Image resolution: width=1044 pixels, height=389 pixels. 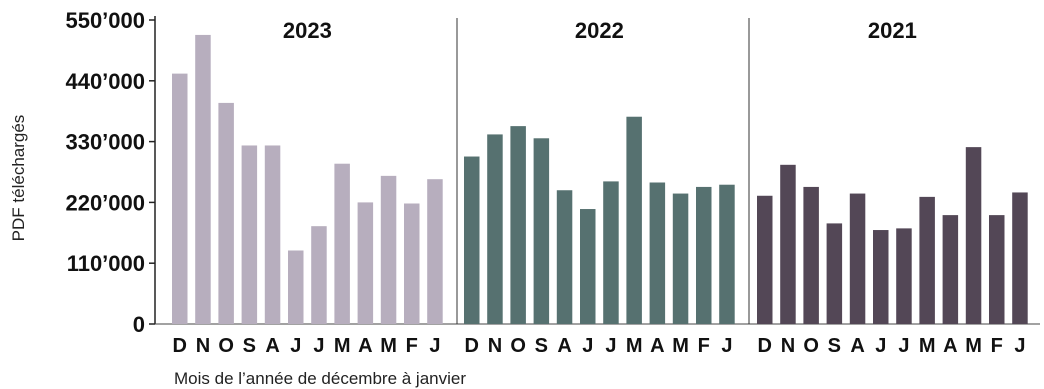 I want to click on y-axis-title: PDF téléchargés, so click(x=18, y=178).